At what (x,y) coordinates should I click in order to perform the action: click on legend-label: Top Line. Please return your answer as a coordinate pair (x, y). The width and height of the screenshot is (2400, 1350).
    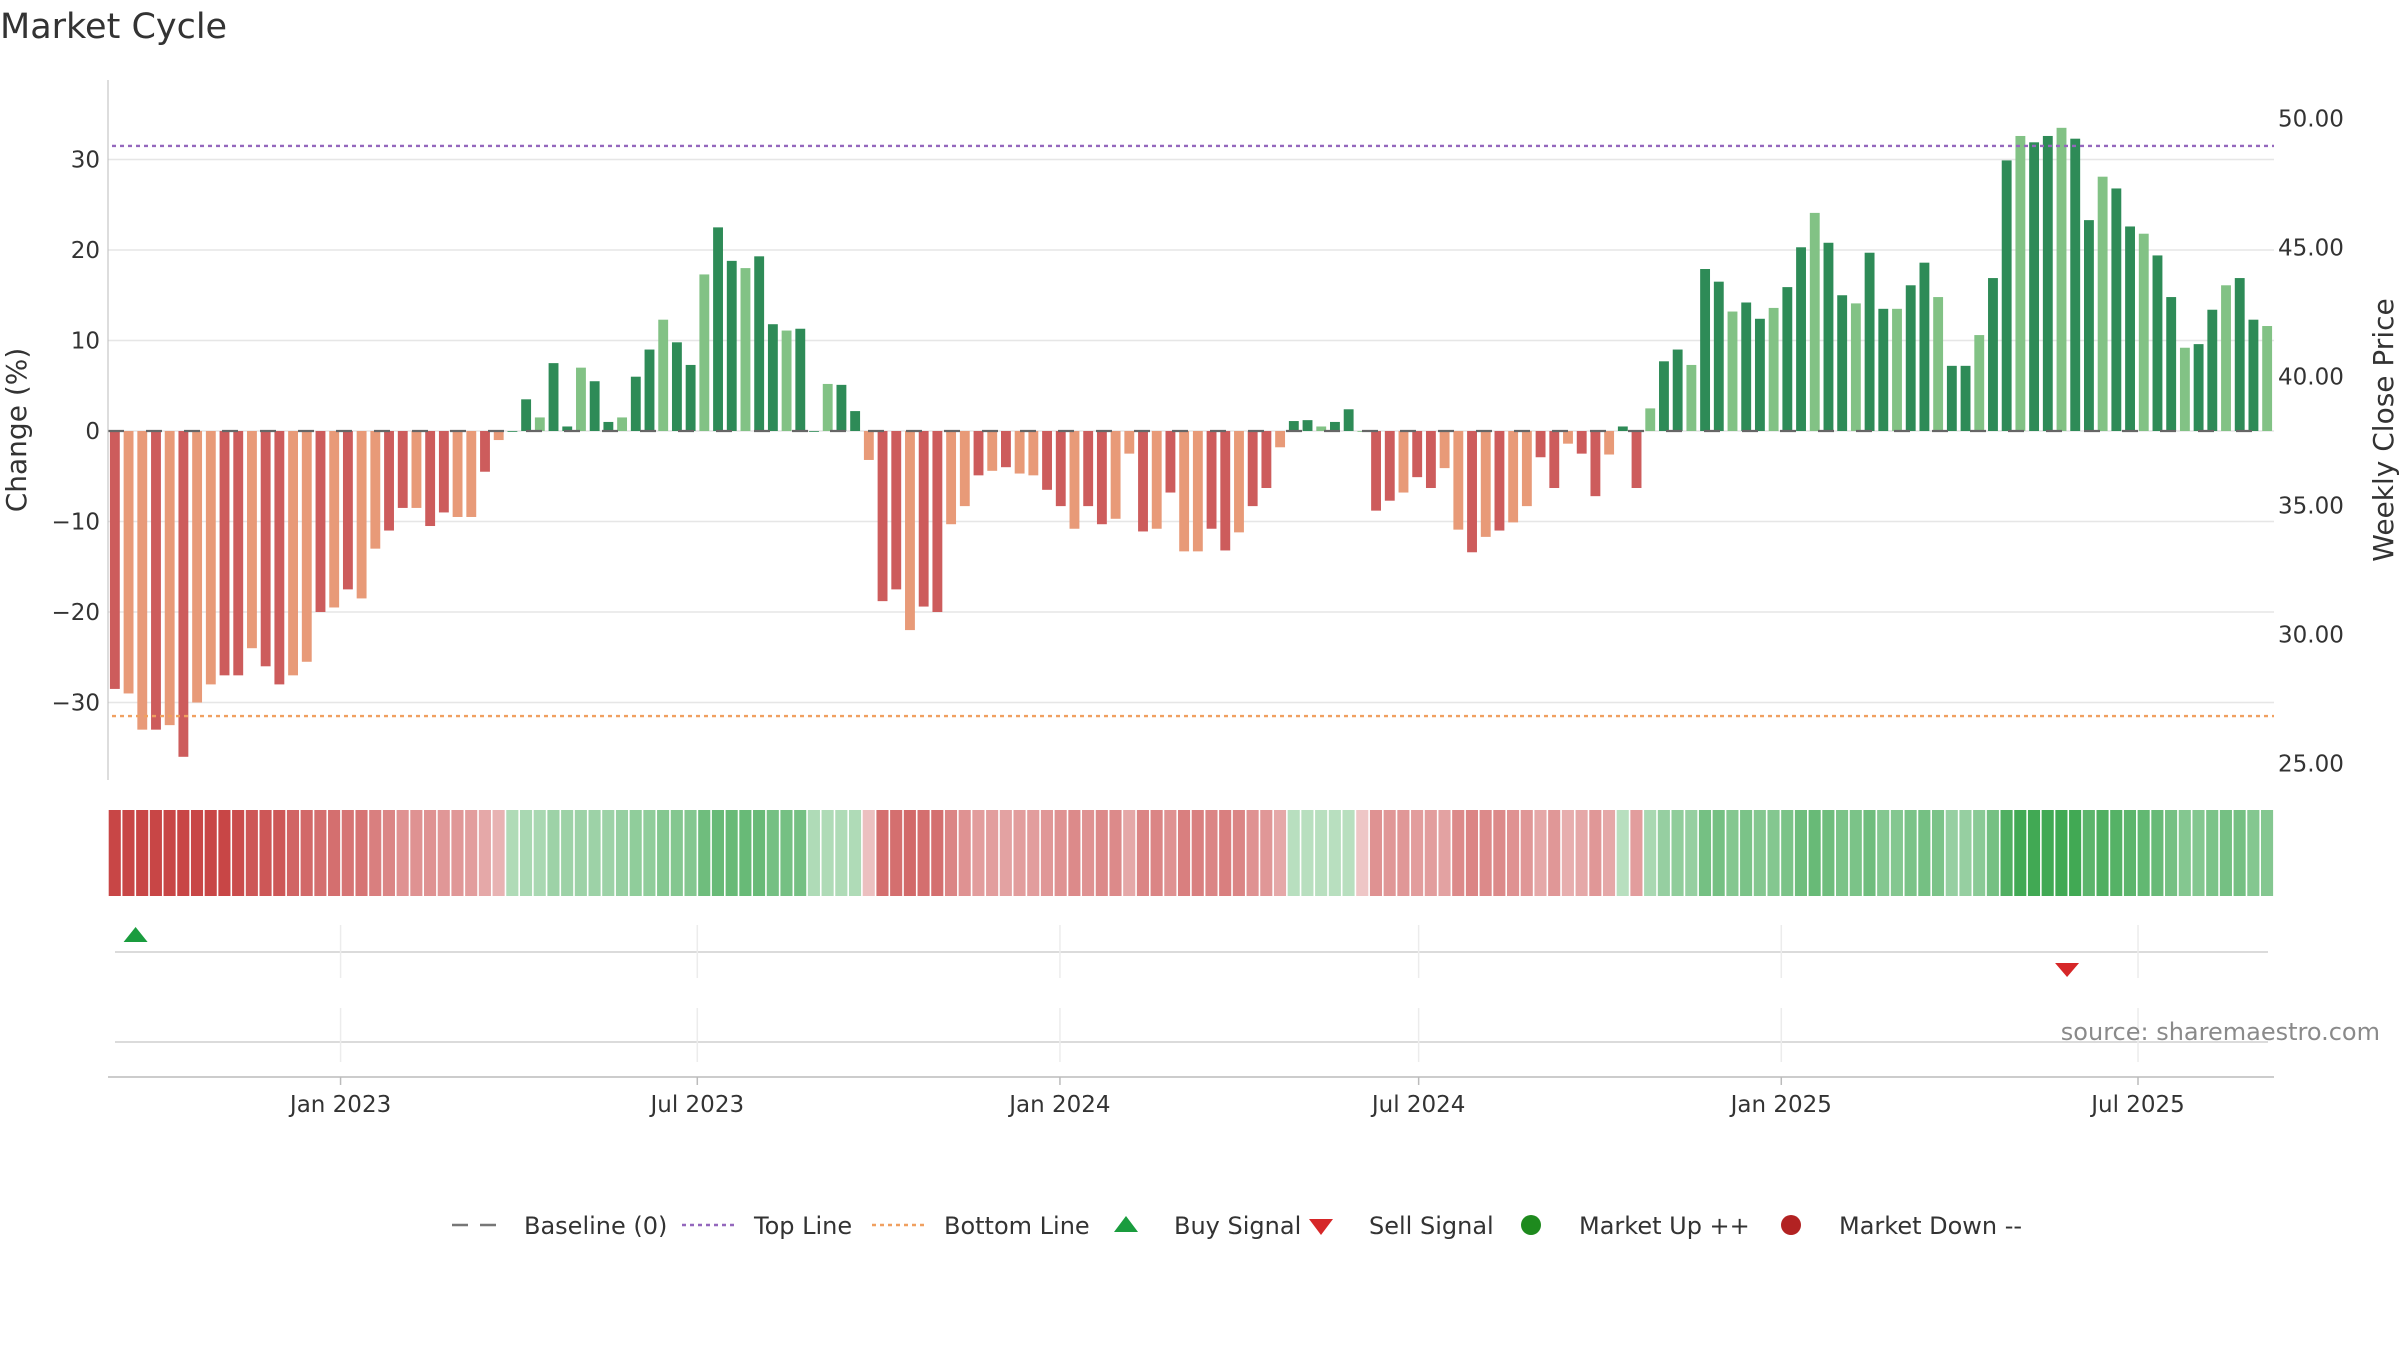
    Looking at the image, I should click on (802, 1226).